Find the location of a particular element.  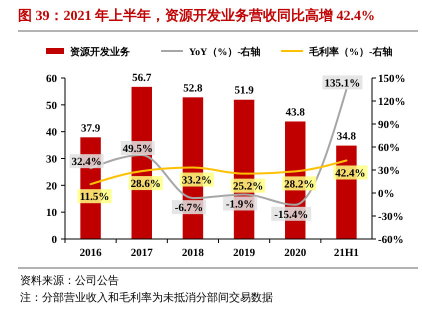

y2-tick-label: 150% is located at coordinates (392, 79).